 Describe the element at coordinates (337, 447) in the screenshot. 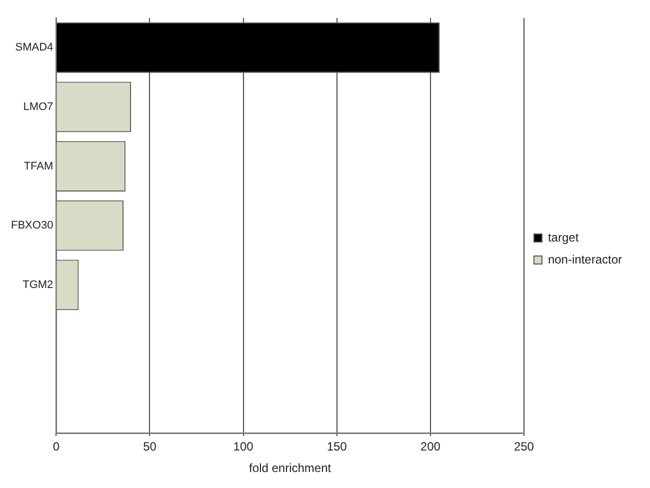

I see `x-tick-label: 150` at that location.